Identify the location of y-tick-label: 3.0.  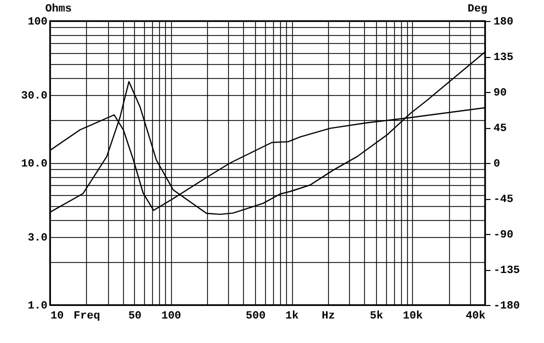
(38, 238).